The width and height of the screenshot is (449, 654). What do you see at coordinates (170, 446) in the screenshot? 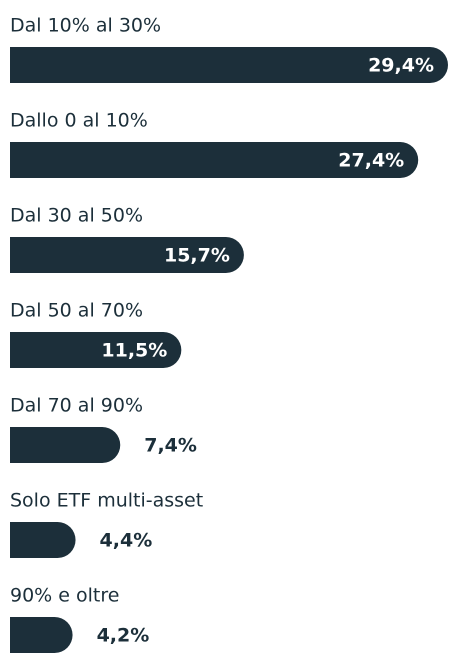
I see `value-label: 7,4%` at bounding box center [170, 446].